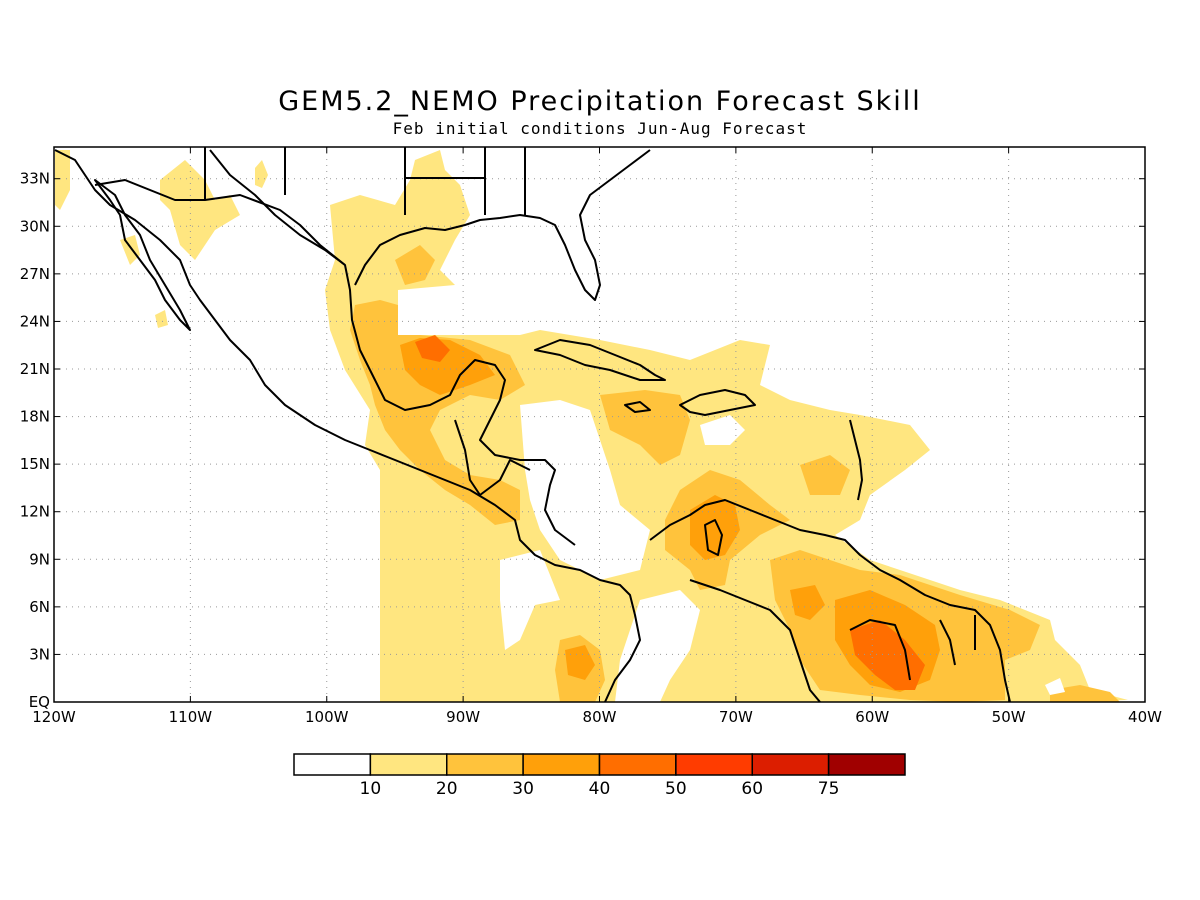 Image resolution: width=1200 pixels, height=900 pixels. Describe the element at coordinates (440, 670) in the screenshot. I see `region-southern-pacific` at that location.